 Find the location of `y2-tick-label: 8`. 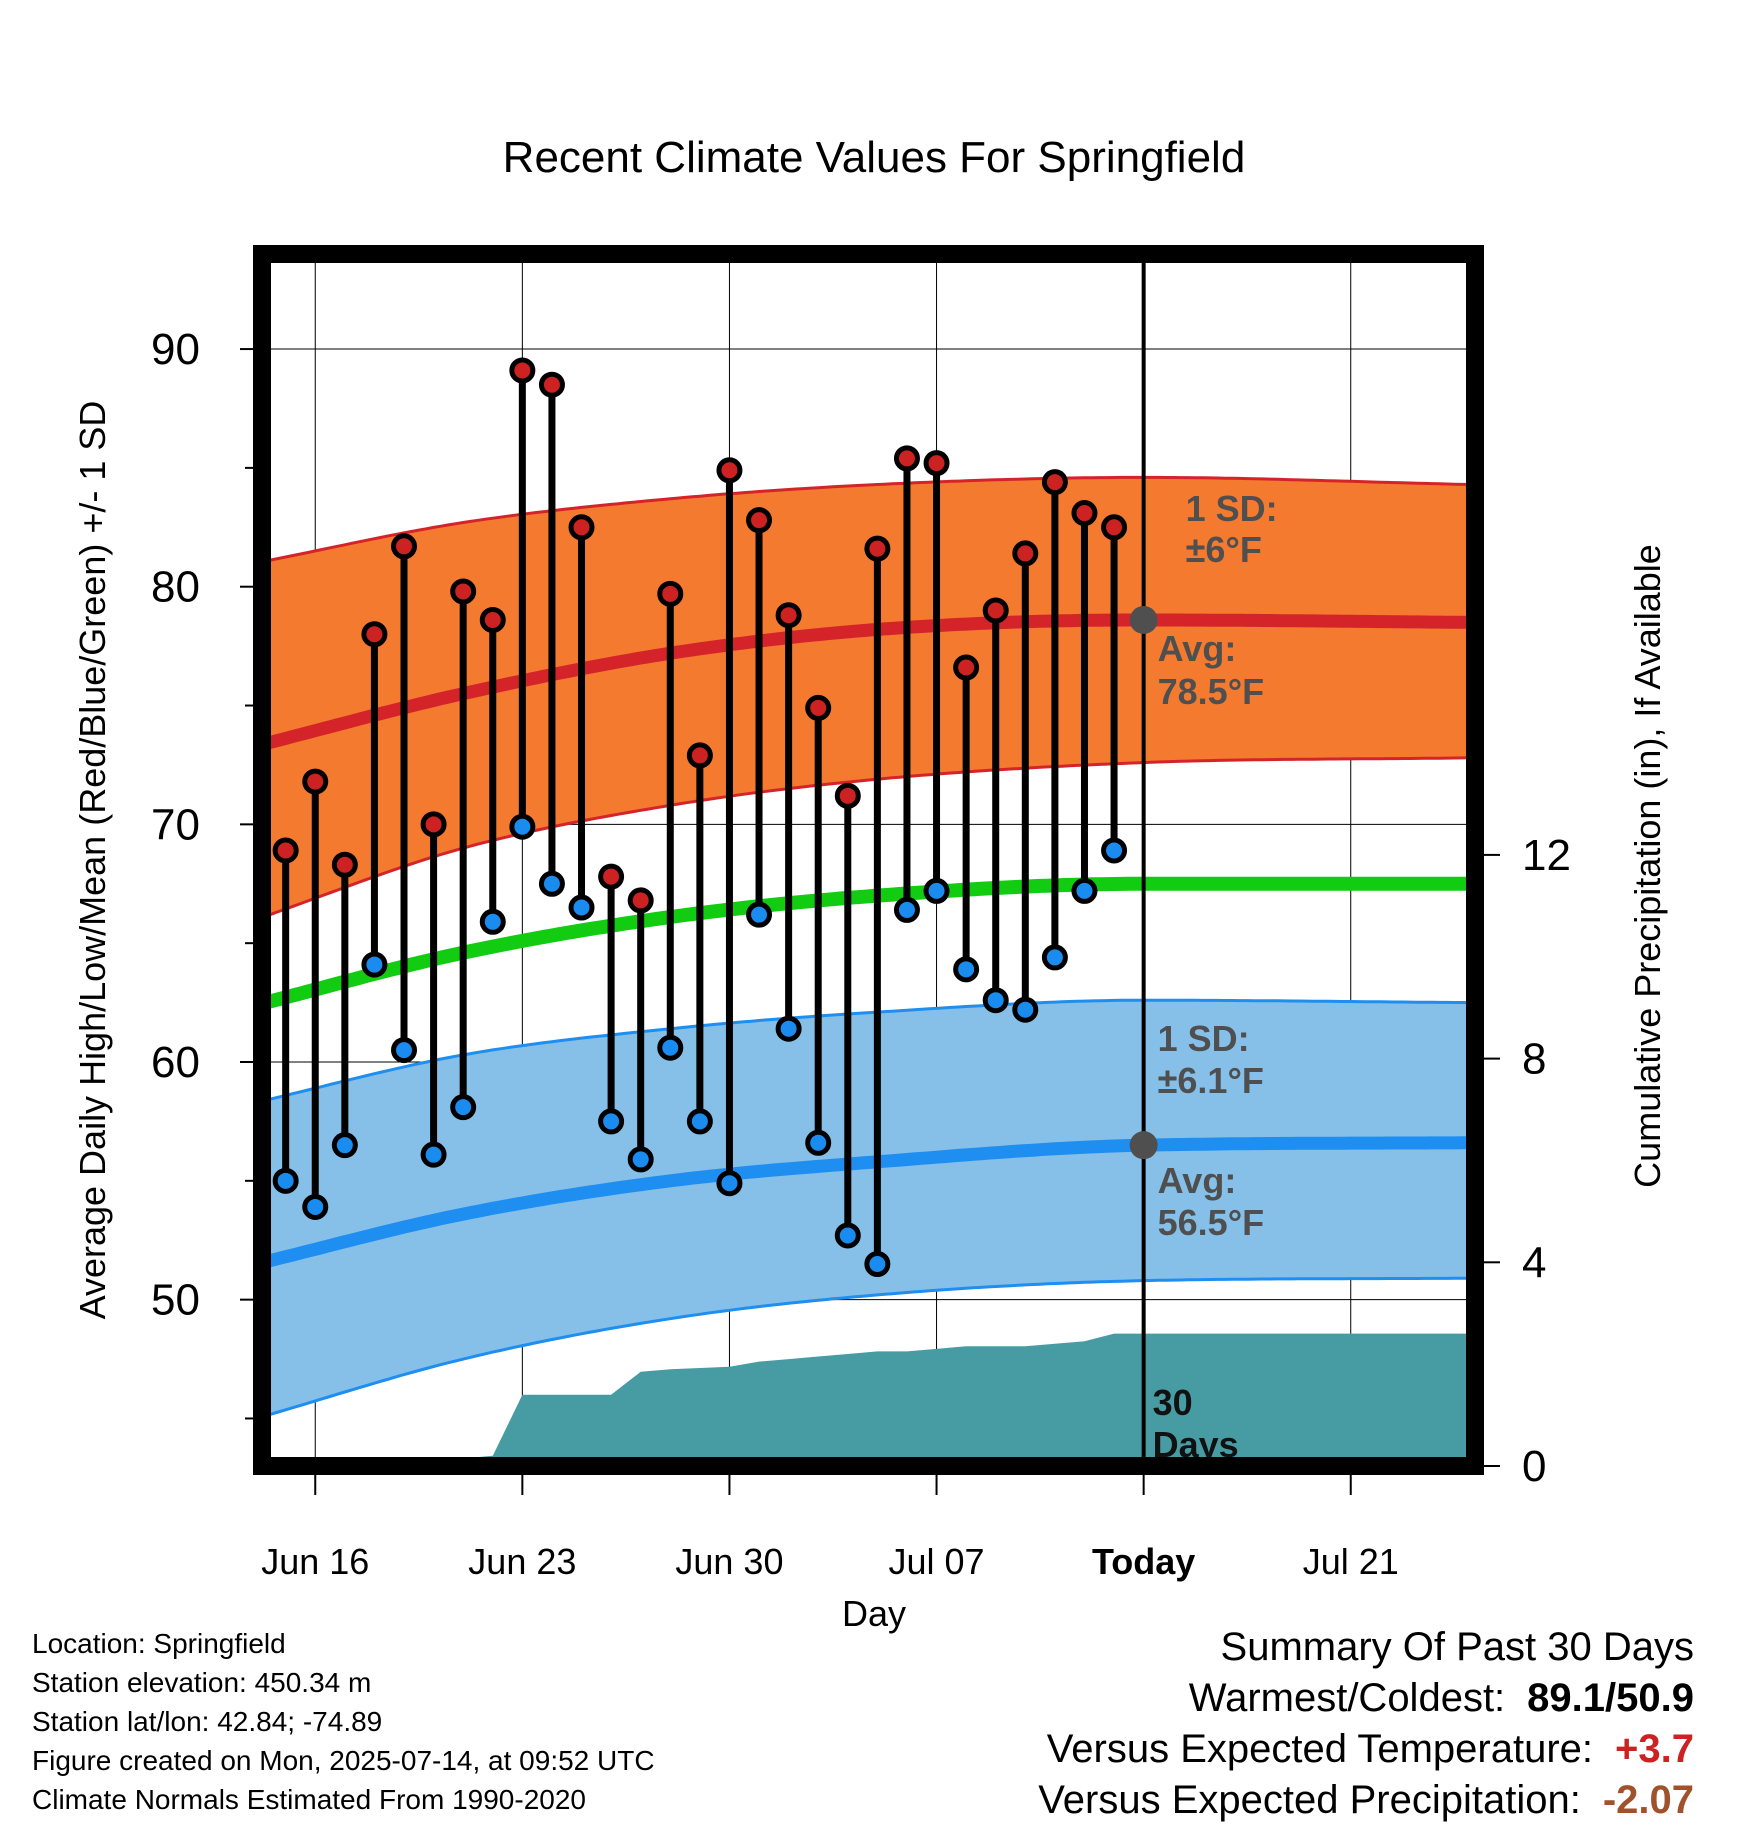

y2-tick-label: 8 is located at coordinates (1534, 1059).